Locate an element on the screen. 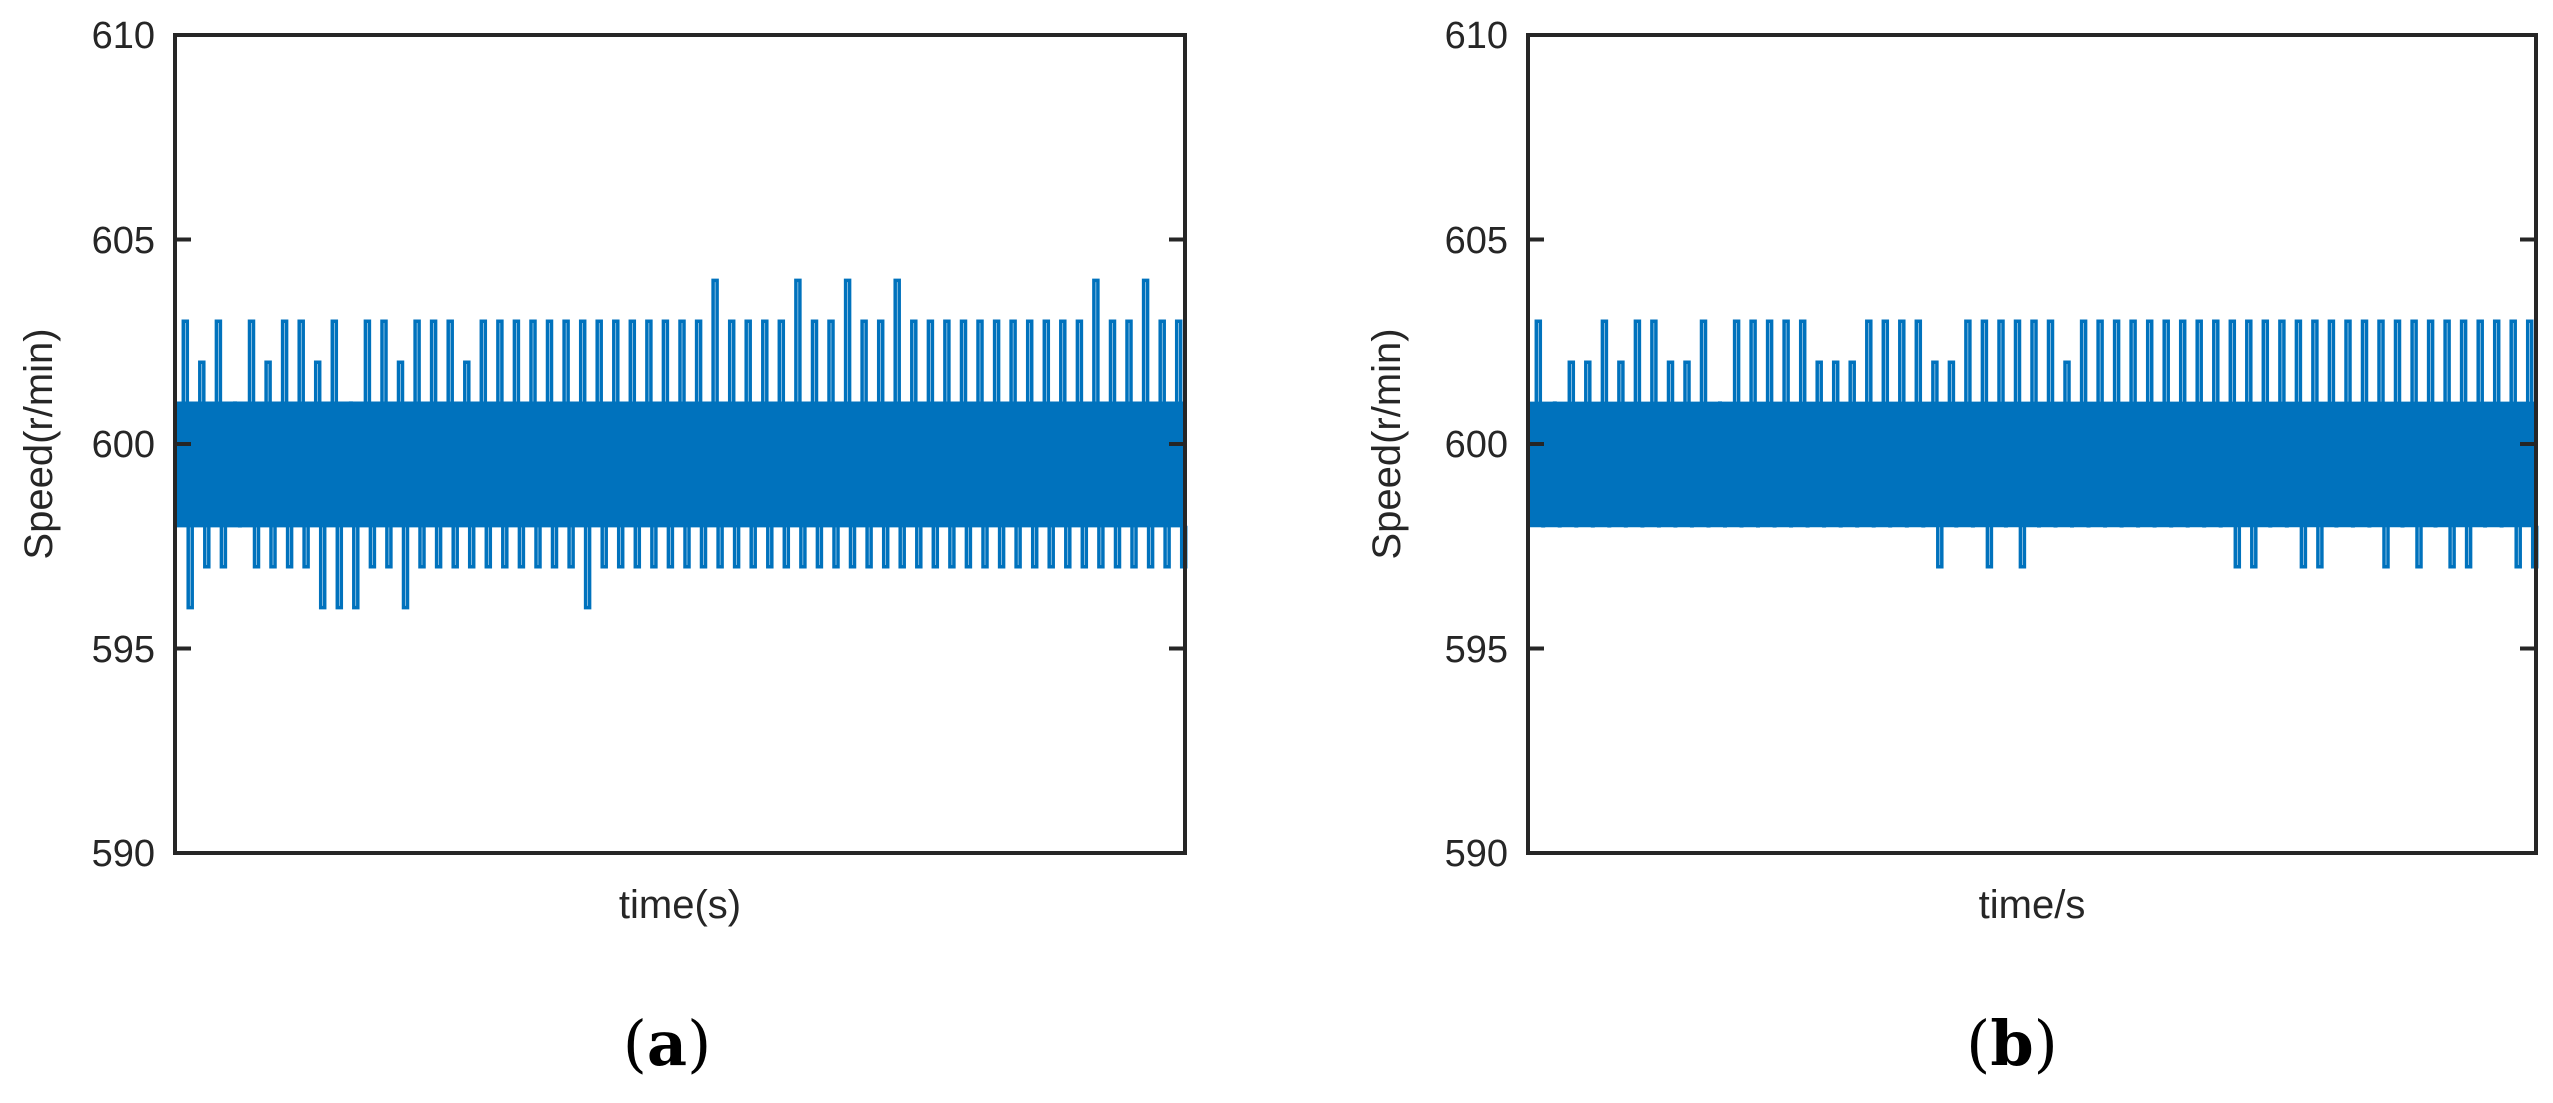 This screenshot has height=1103, width=2553. panel-label-a: (a) is located at coordinates (667, 1043).